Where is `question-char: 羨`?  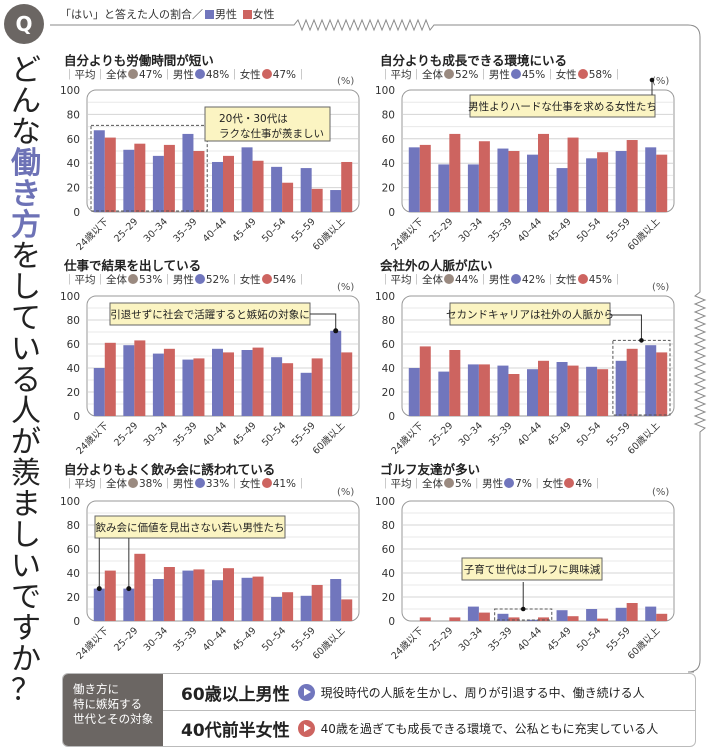 question-char: 羨 is located at coordinates (26, 473).